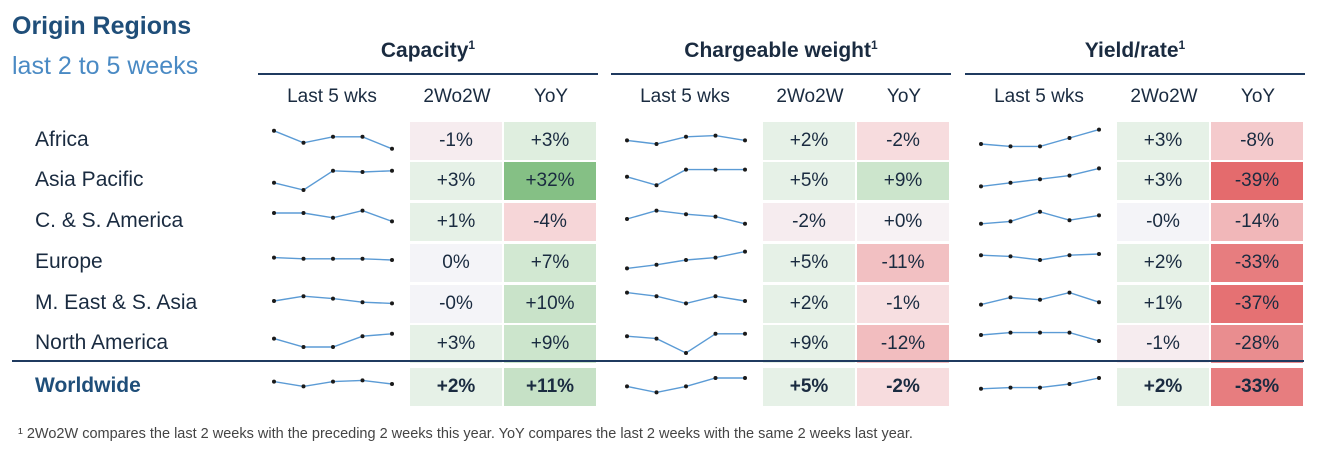 The height and width of the screenshot is (466, 1324). I want to click on region-label: Africa, so click(62, 139).